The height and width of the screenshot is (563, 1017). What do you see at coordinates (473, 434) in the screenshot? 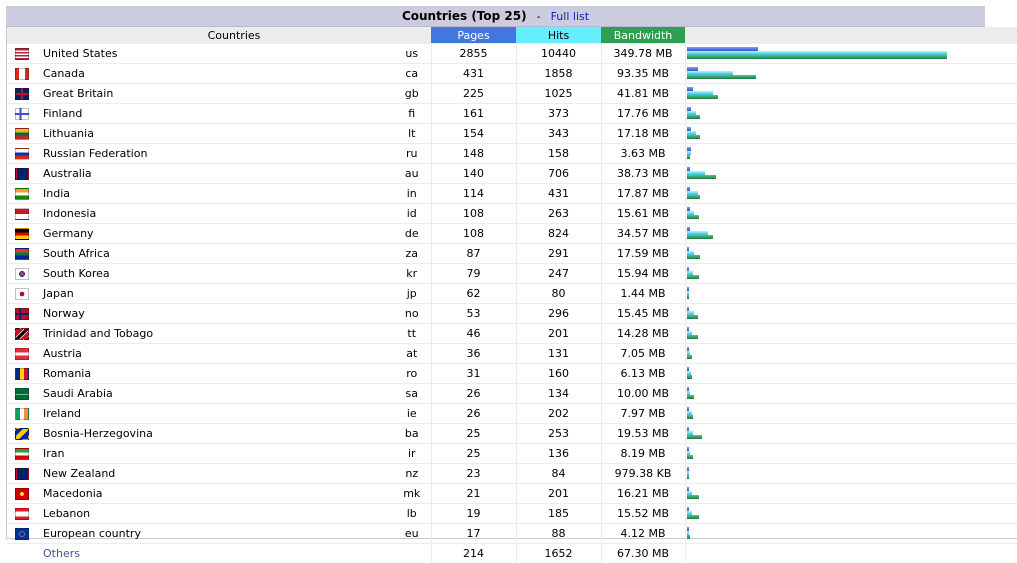
I see `pages-value: 25` at bounding box center [473, 434].